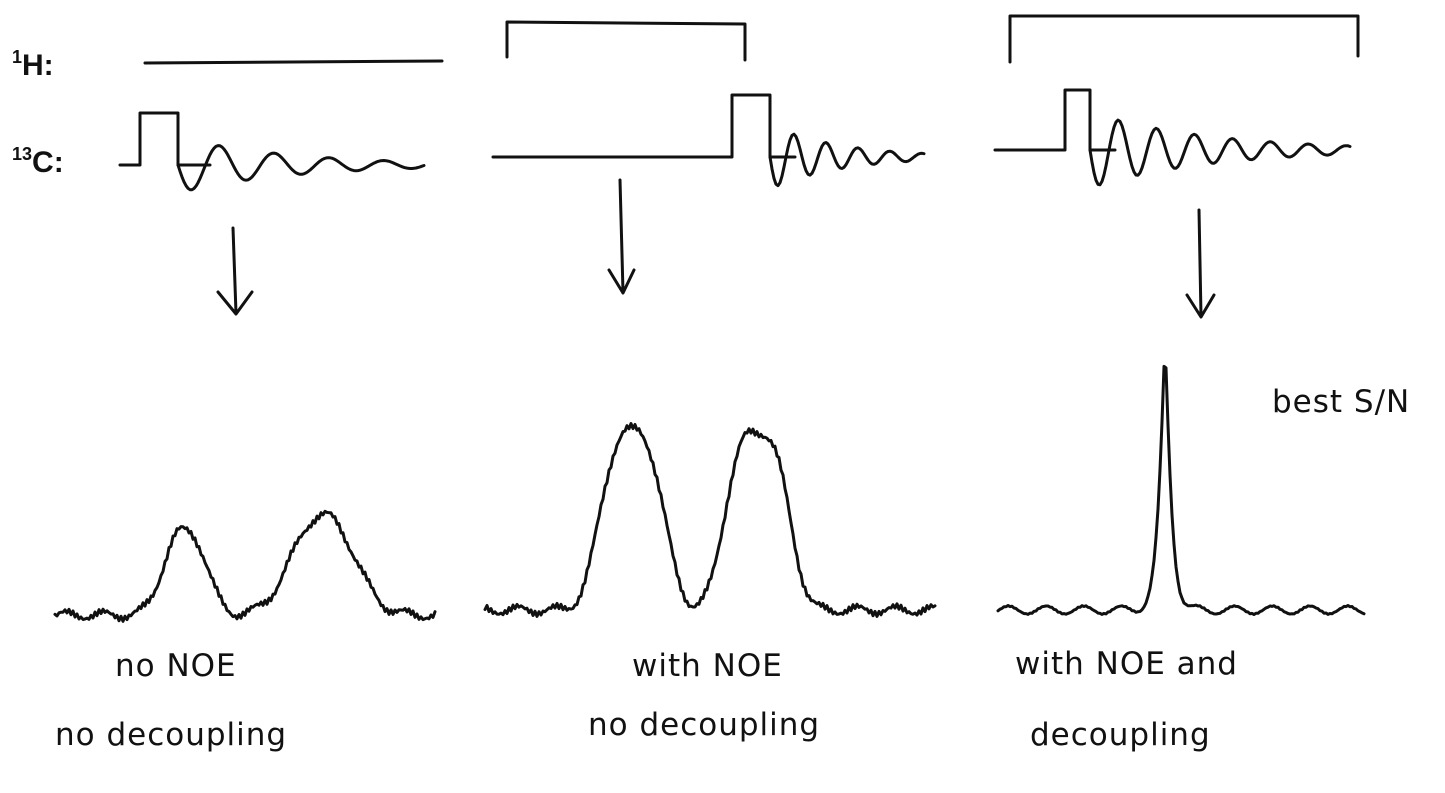  I want to click on superscript: 13, so click(22, 154).